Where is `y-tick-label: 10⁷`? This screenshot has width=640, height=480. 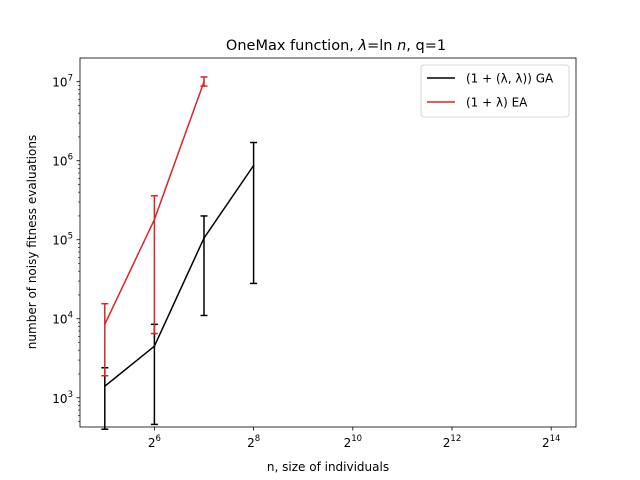 y-tick-label: 10⁷ is located at coordinates (62, 82).